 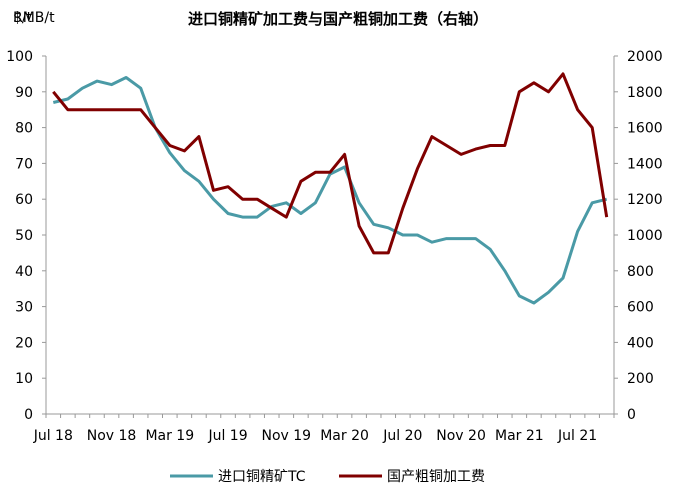 I want to click on right-tick-label: 600, so click(x=640, y=308).